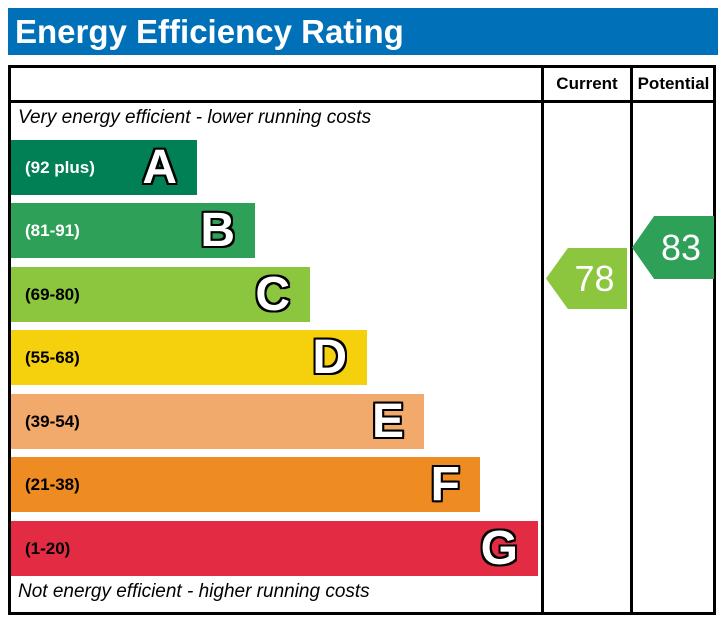  What do you see at coordinates (60, 167) in the screenshot?
I see `band-range-label: (92 plus)` at bounding box center [60, 167].